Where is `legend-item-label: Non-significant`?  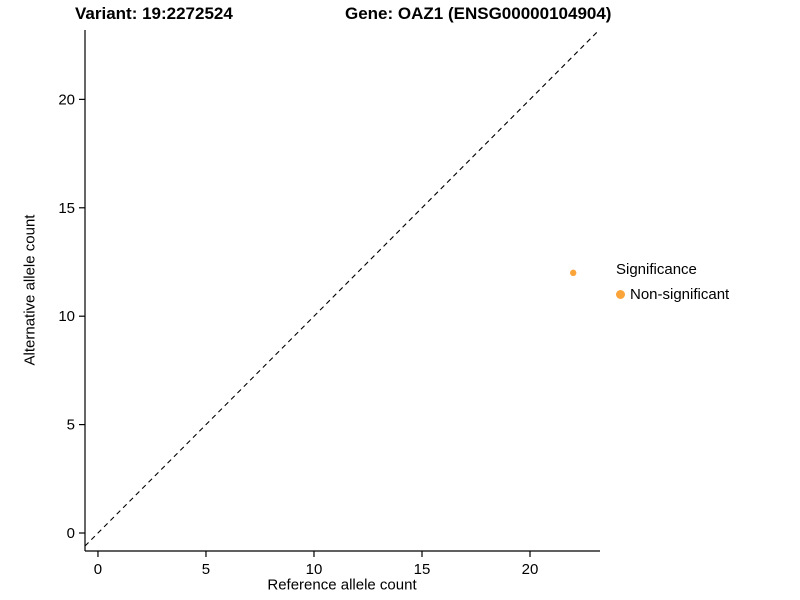
legend-item-label: Non-significant is located at coordinates (680, 294).